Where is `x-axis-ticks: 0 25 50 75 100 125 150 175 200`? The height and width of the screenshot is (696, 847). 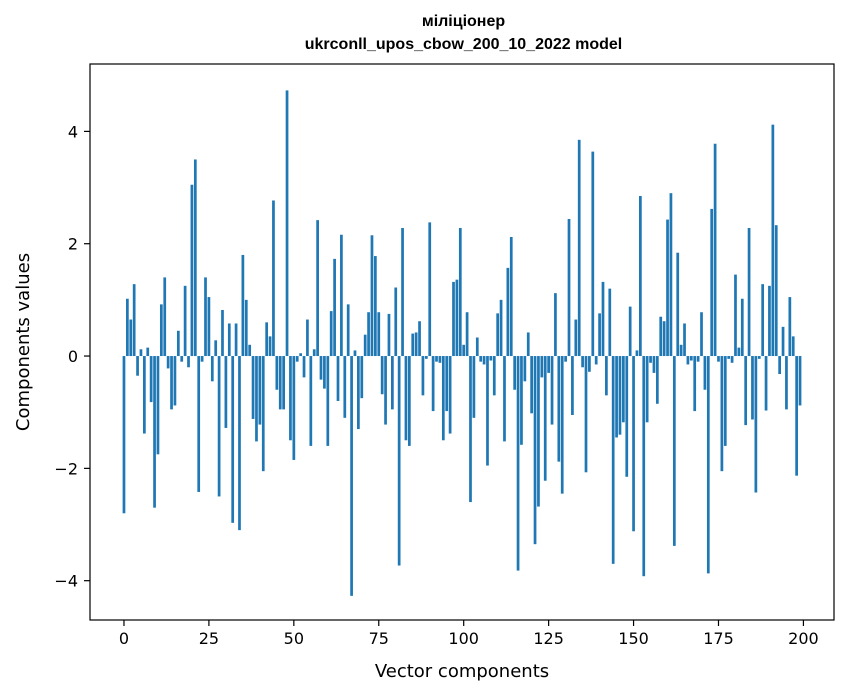
x-axis-ticks: 0 25 50 75 100 125 150 175 200 is located at coordinates (469, 634).